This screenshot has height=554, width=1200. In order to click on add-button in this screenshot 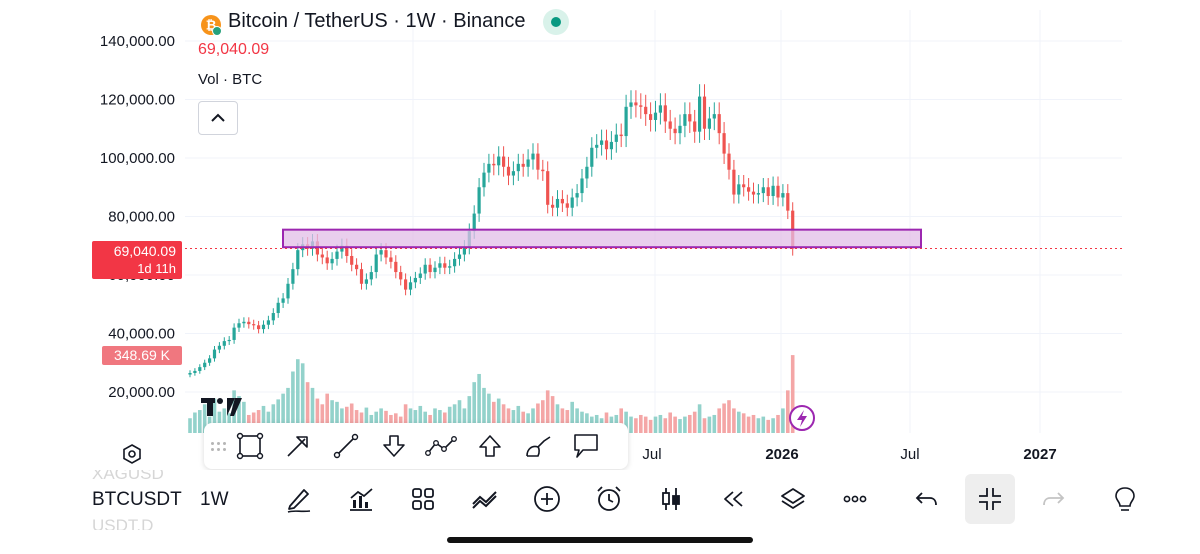, I will do `click(547, 499)`.